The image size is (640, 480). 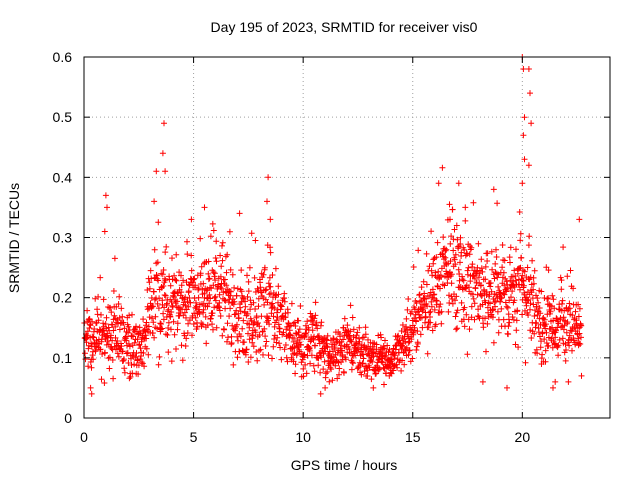 I want to click on x-tick-label: 10, so click(x=303, y=437).